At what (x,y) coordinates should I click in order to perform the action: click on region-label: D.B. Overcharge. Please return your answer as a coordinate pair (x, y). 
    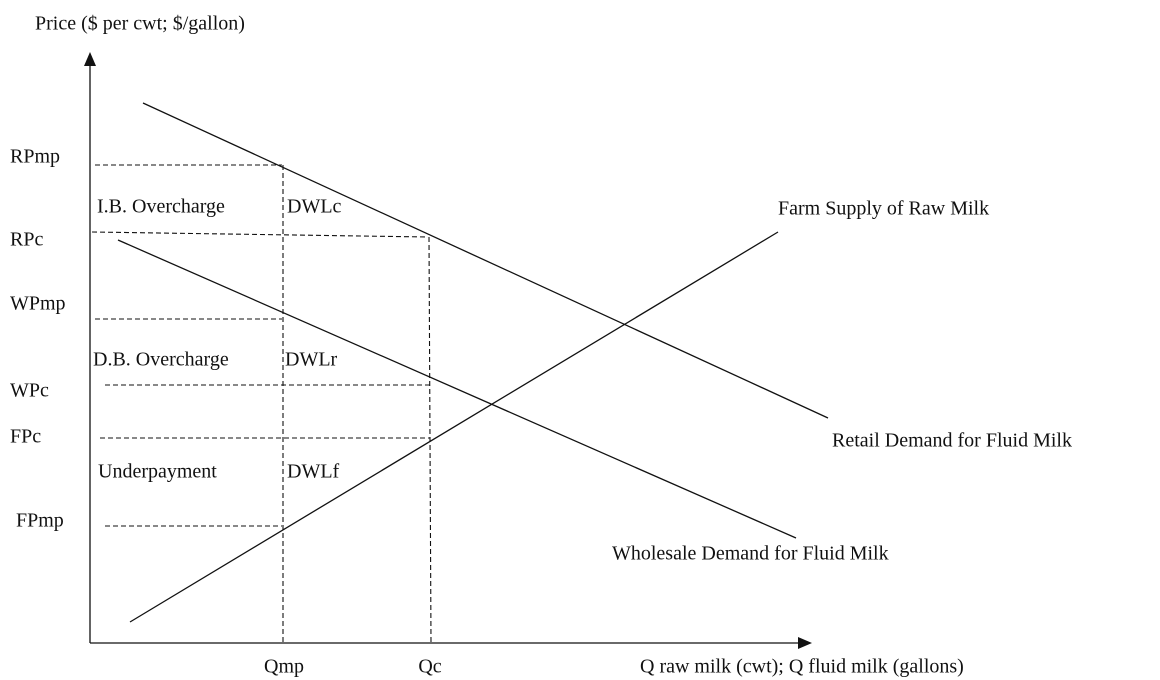
    Looking at the image, I should click on (161, 360).